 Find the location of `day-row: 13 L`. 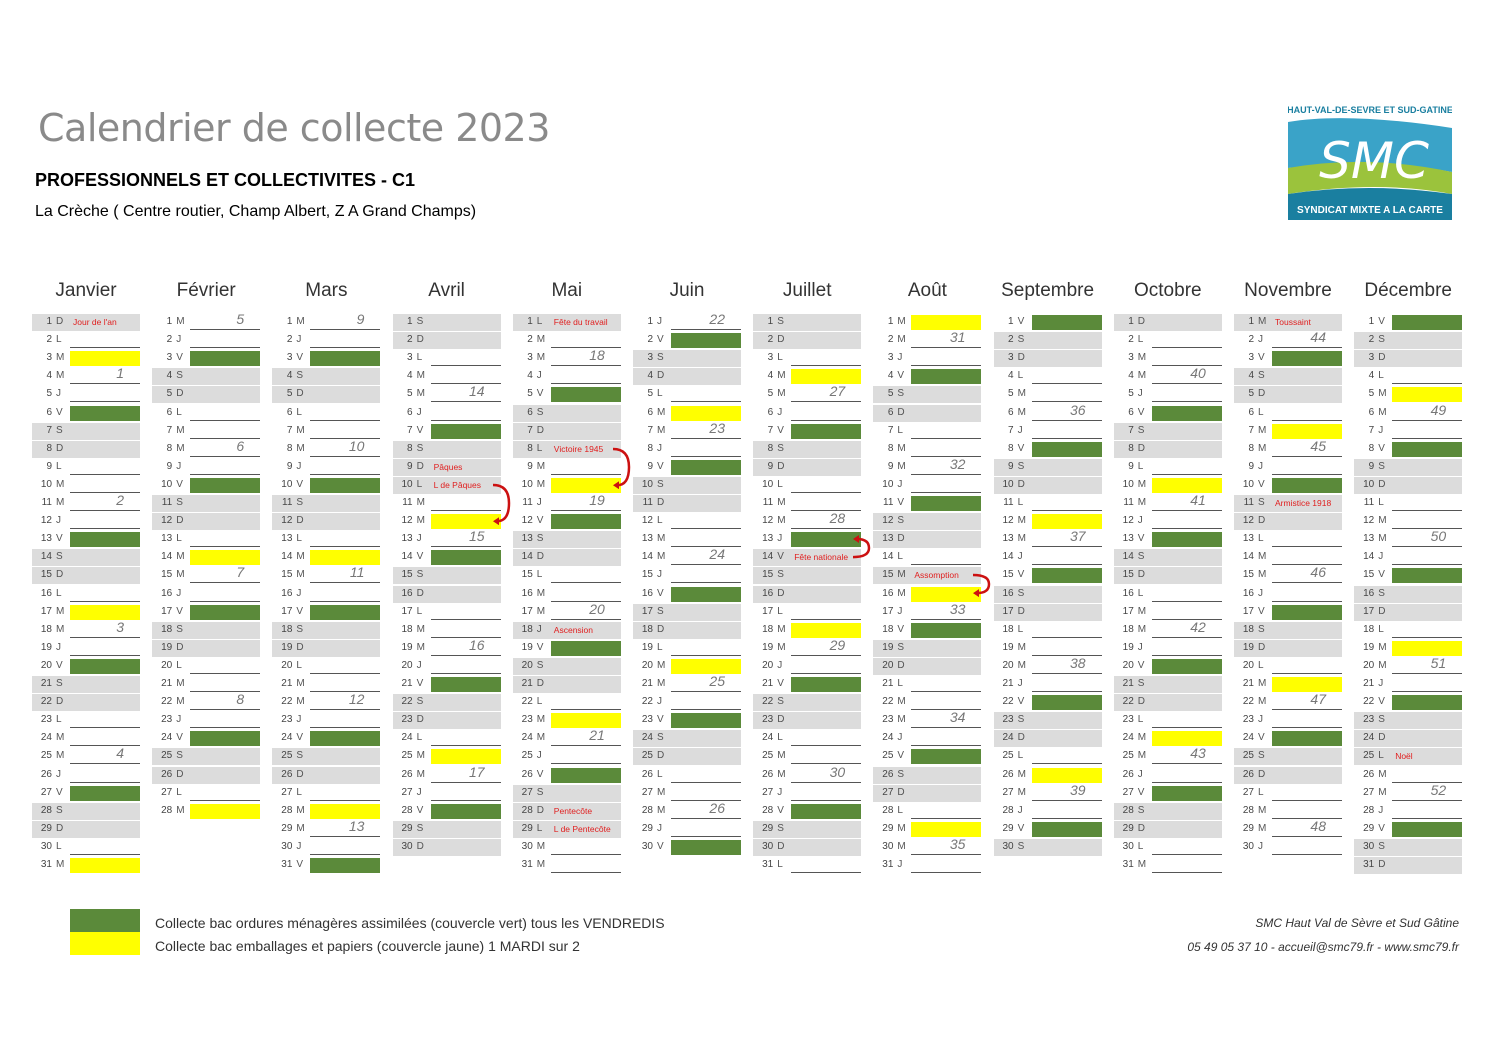

day-row: 13 L is located at coordinates (206, 539).